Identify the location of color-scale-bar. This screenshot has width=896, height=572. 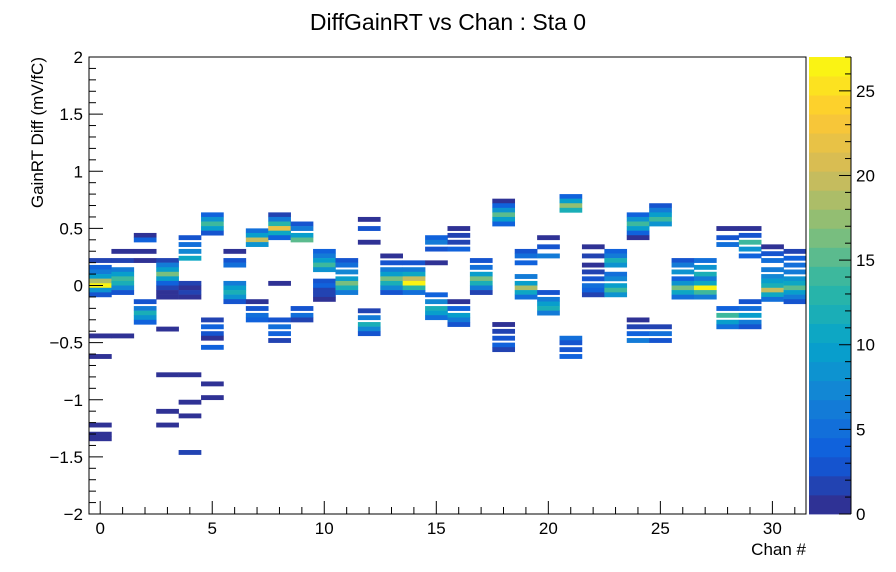
(830, 286).